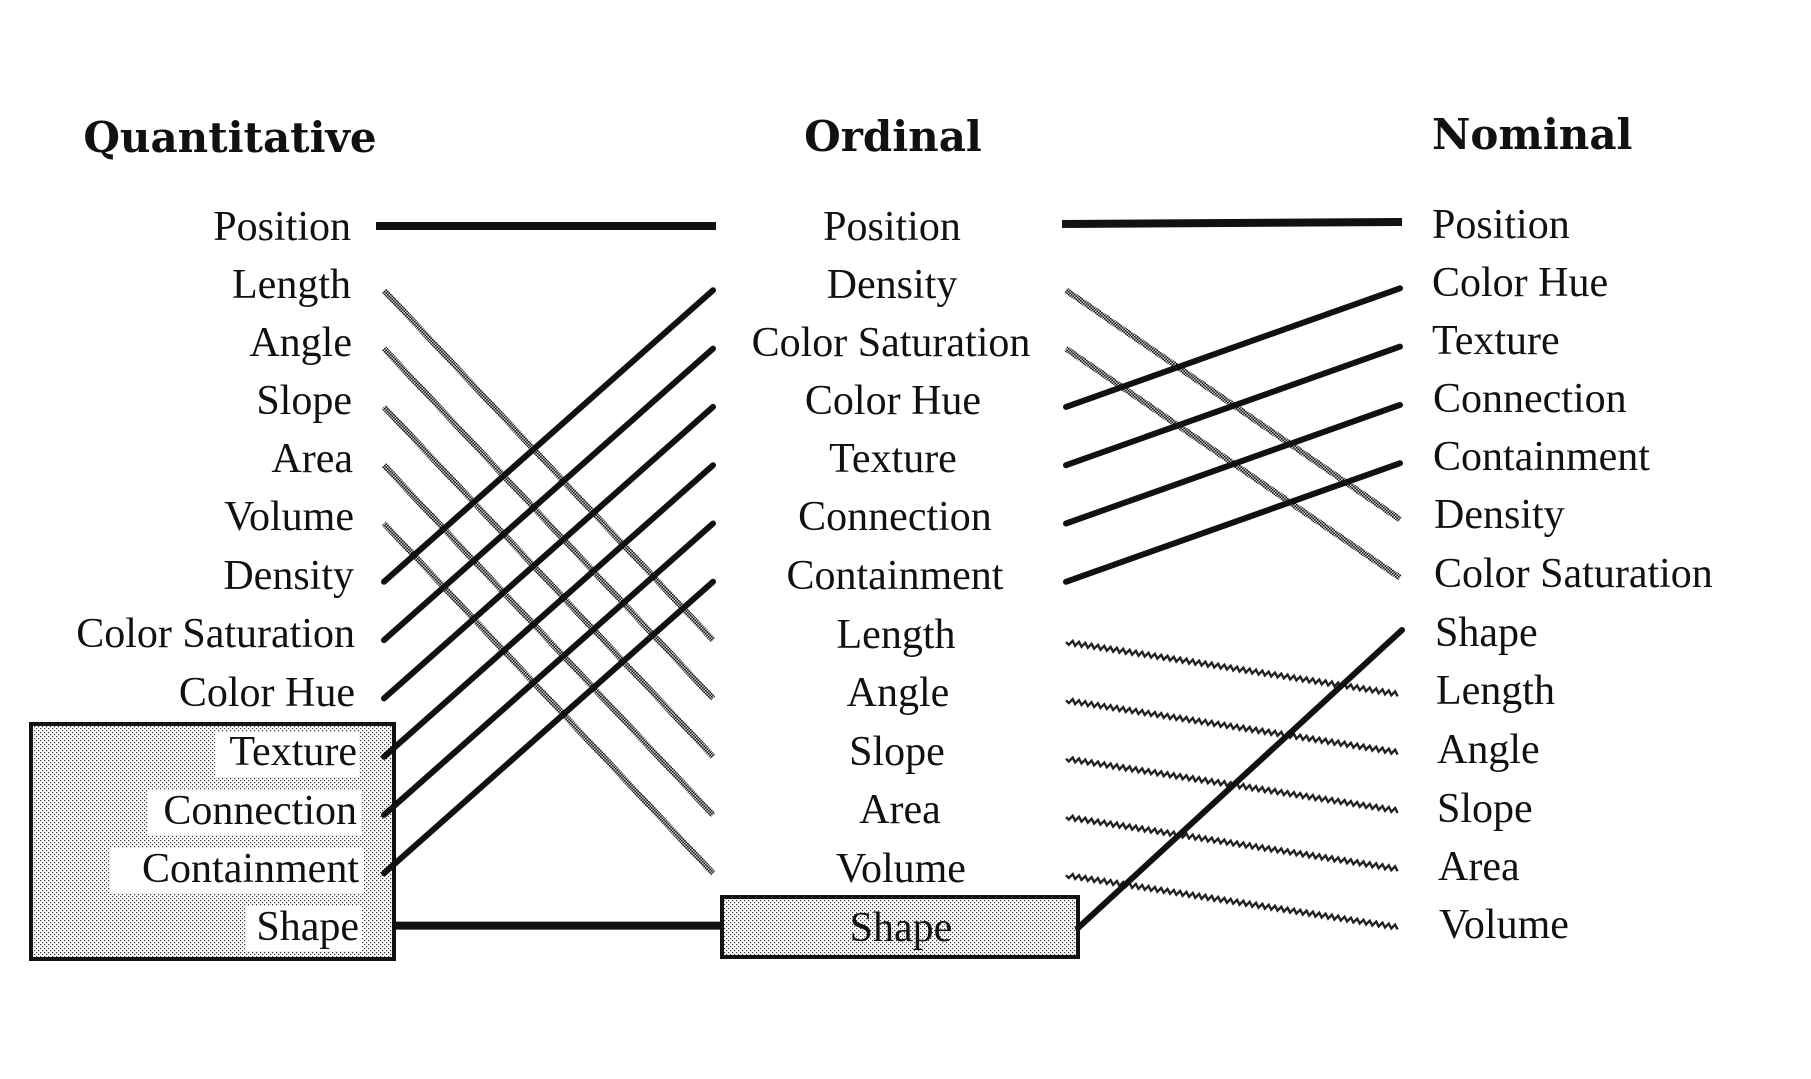 The width and height of the screenshot is (1811, 1079). What do you see at coordinates (312, 459) in the screenshot?
I see `quantitative-item-area: Area` at bounding box center [312, 459].